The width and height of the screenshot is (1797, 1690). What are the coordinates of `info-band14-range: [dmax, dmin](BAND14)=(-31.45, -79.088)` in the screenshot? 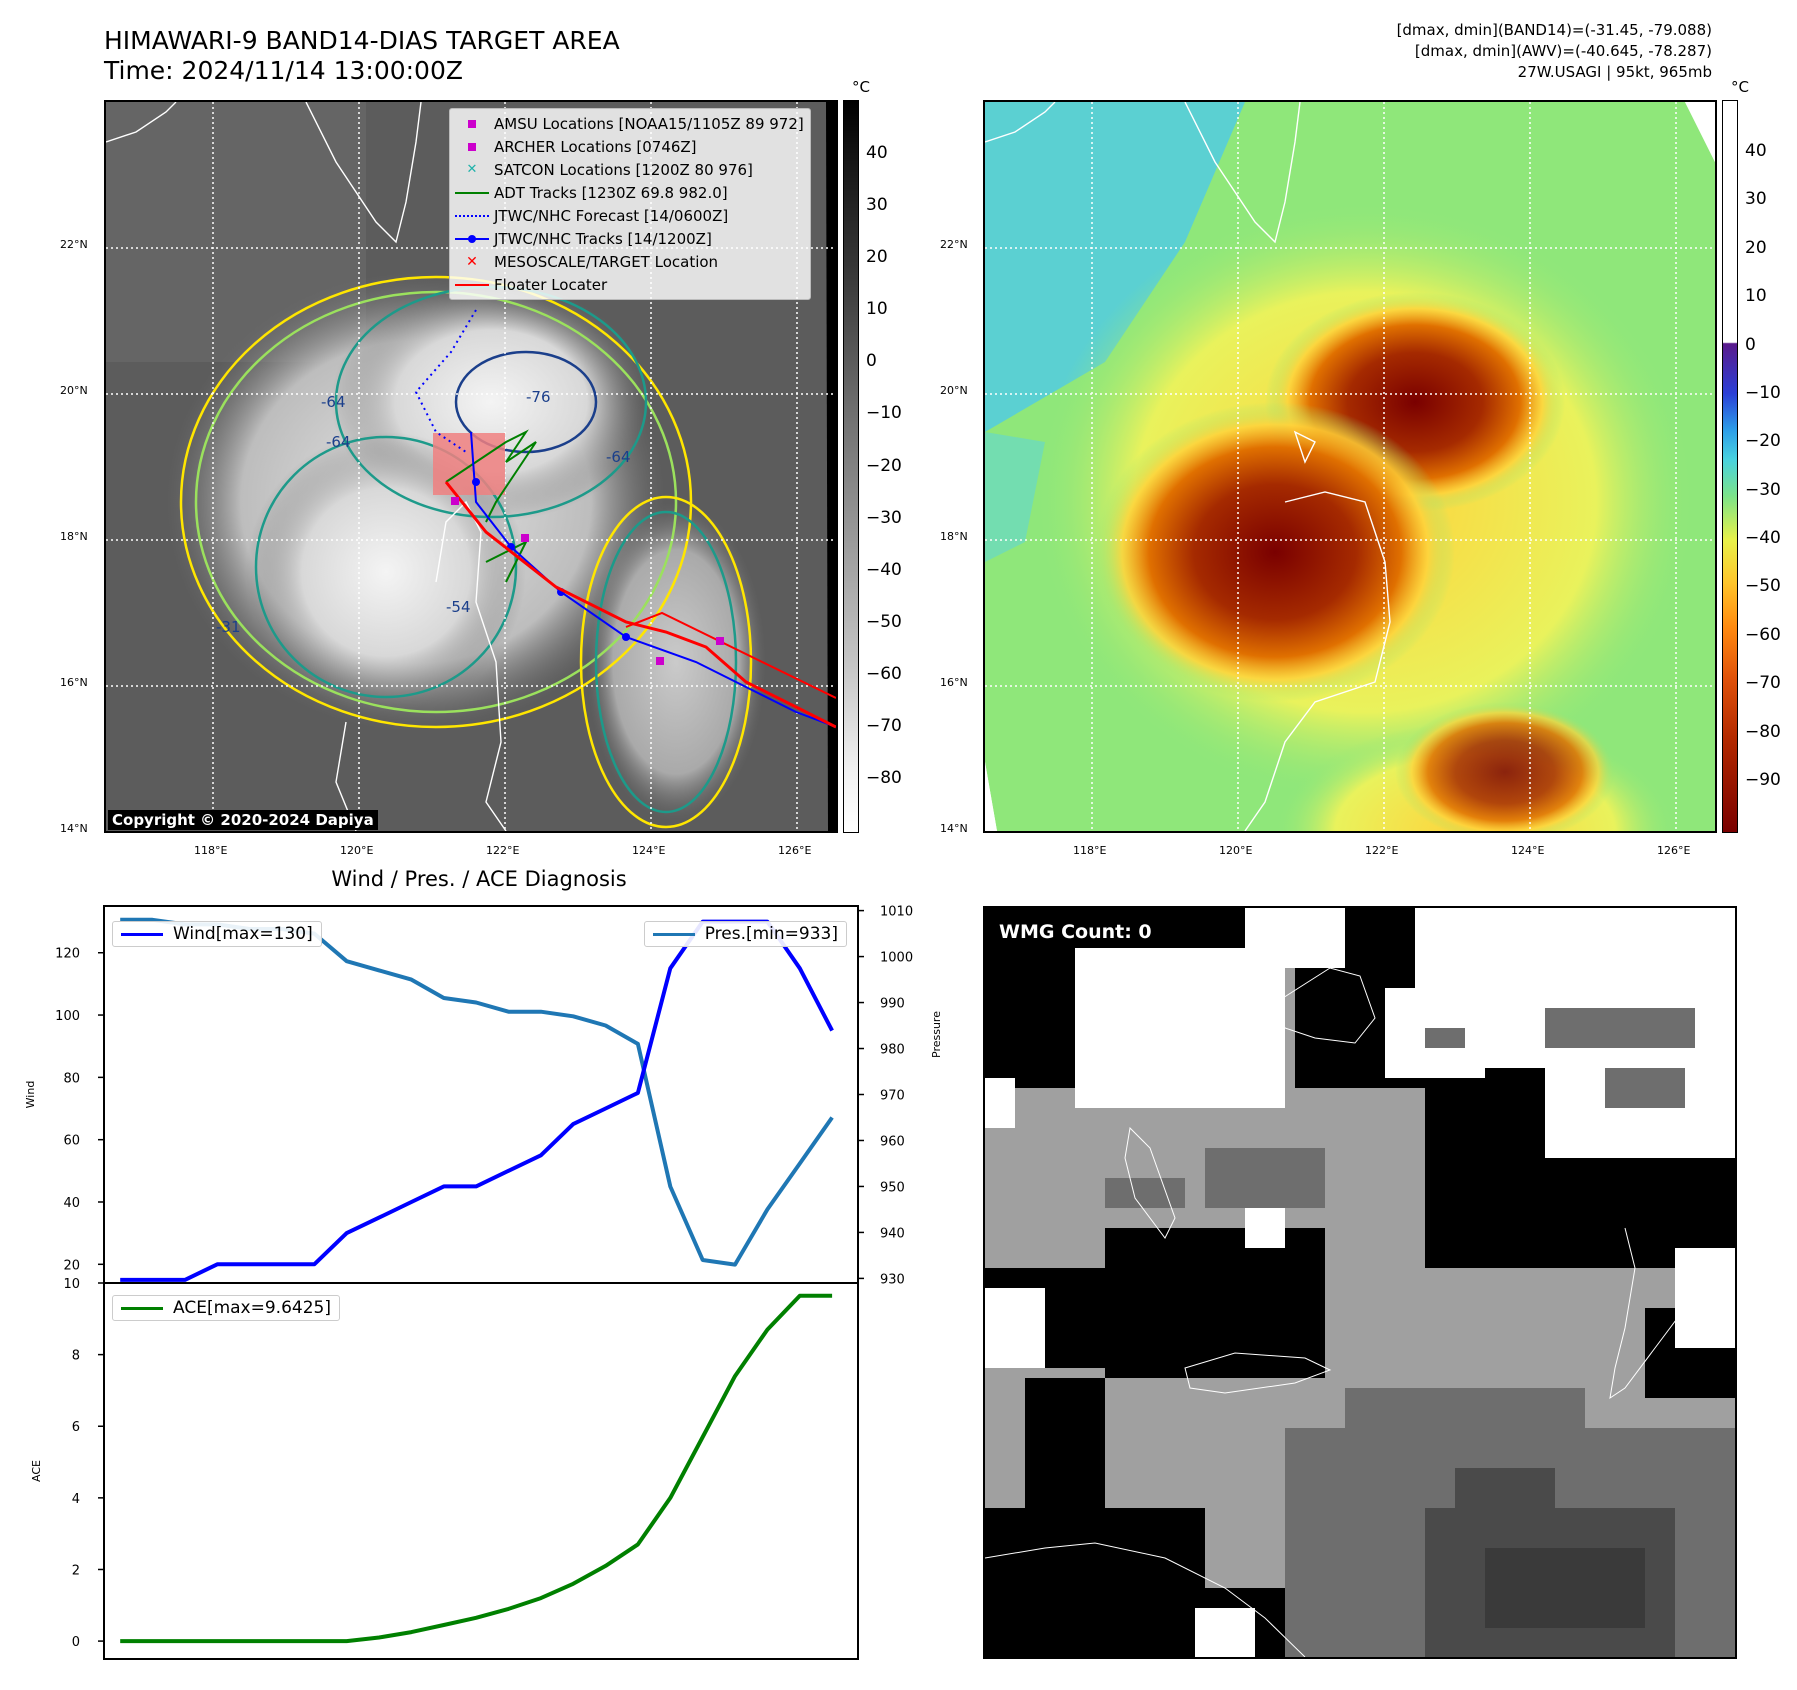 It's located at (1554, 30).